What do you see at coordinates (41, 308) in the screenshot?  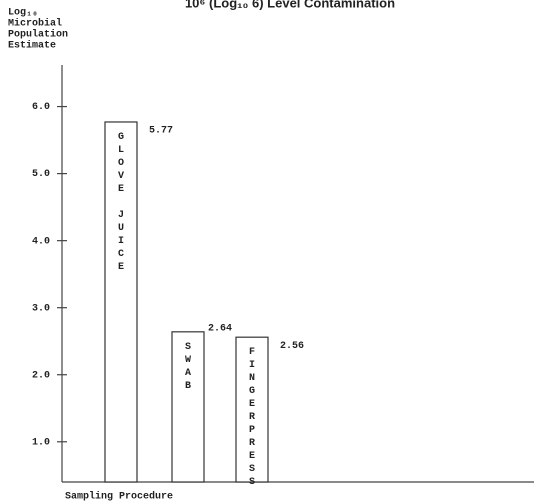 I see `y-tick-label: 3.0` at bounding box center [41, 308].